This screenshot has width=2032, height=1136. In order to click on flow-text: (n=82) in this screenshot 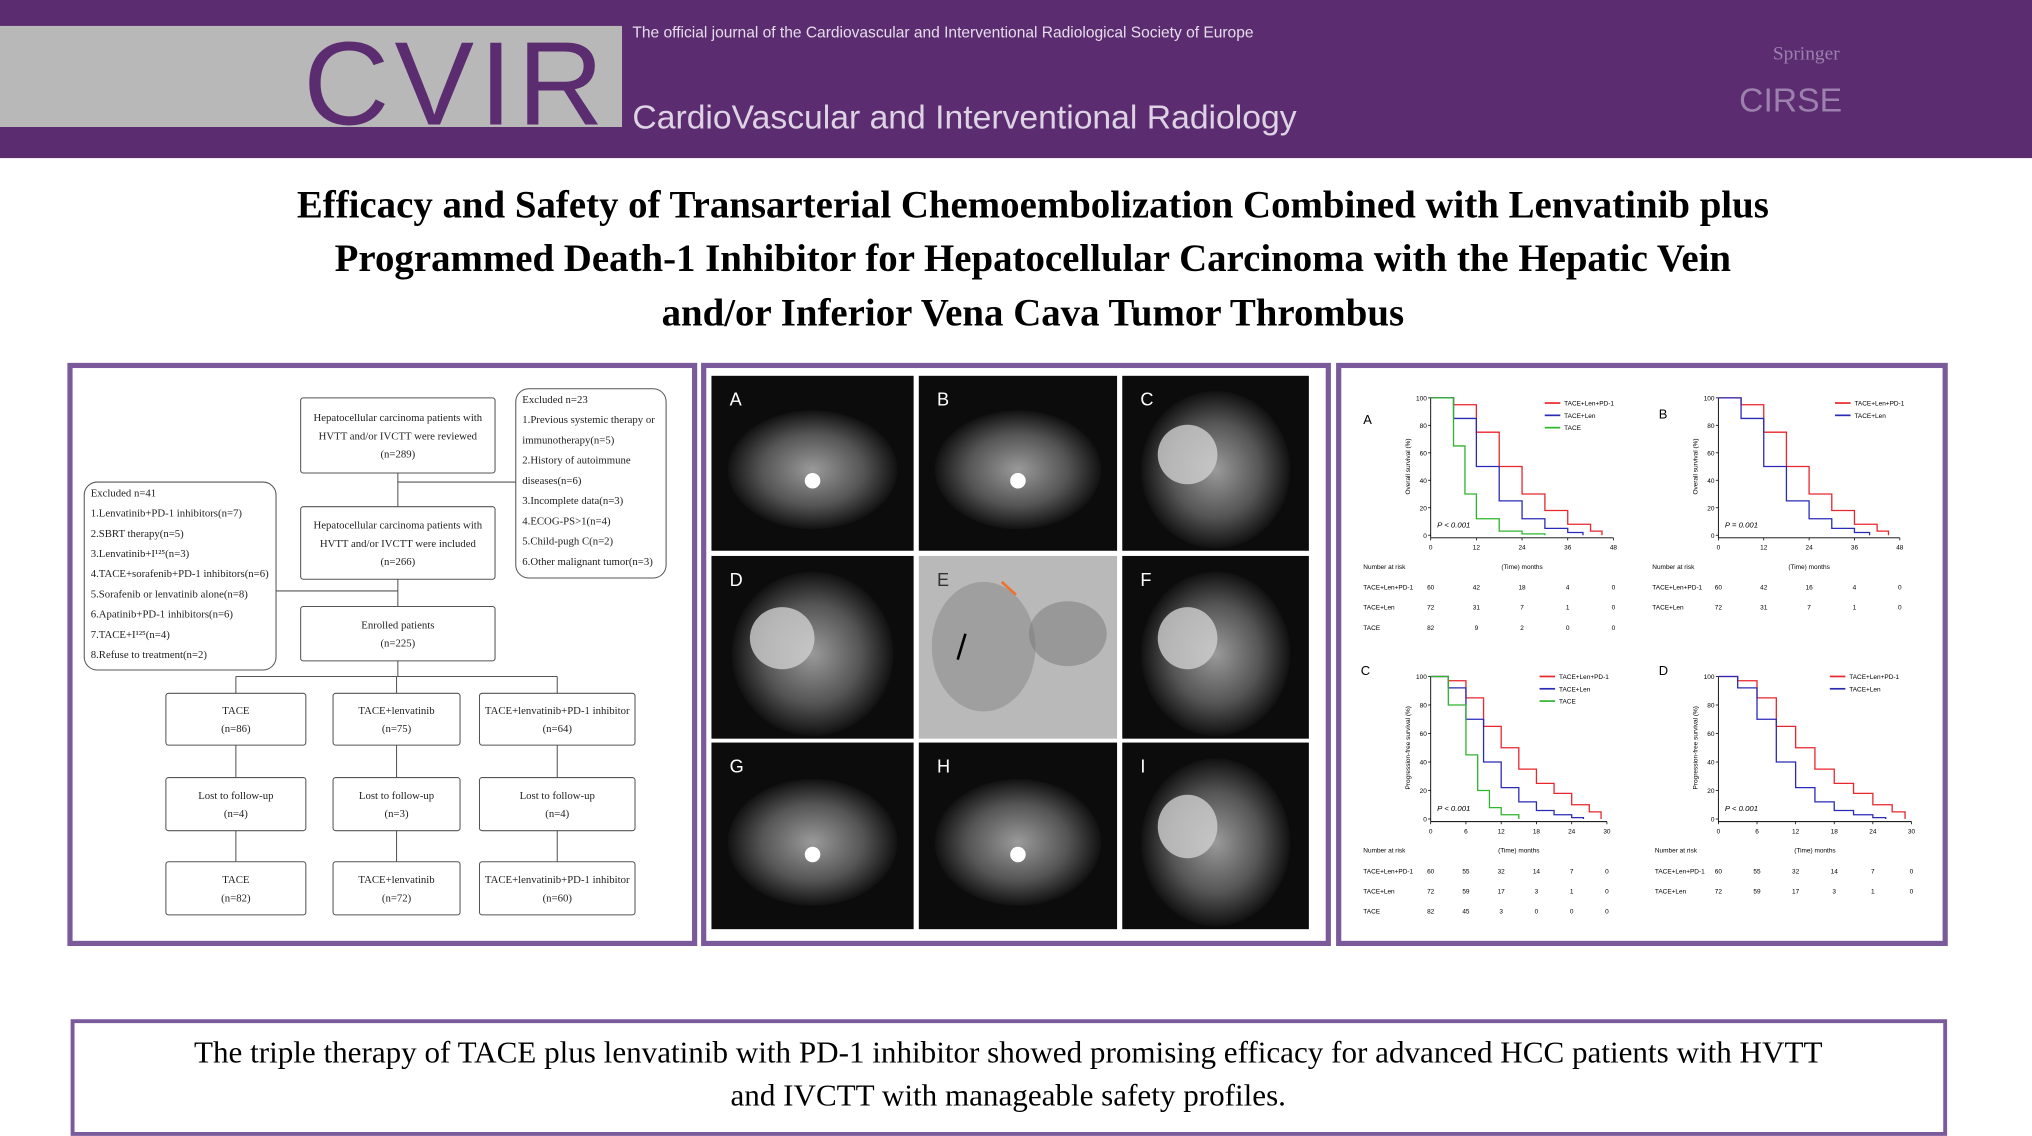, I will do `click(236, 898)`.